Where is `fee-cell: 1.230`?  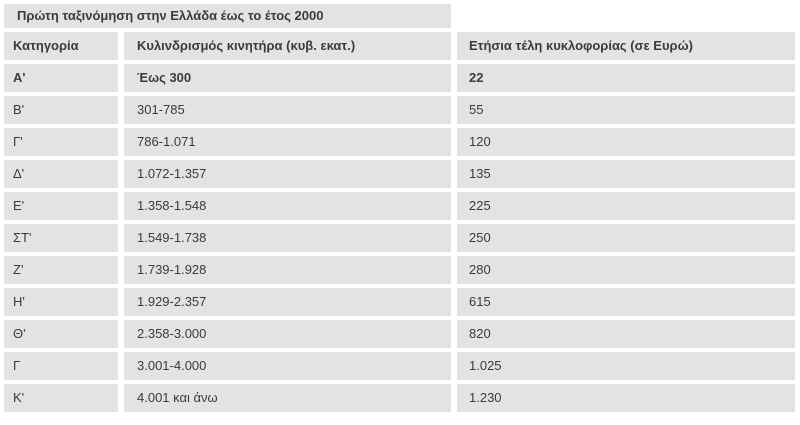 fee-cell: 1.230 is located at coordinates (626, 398).